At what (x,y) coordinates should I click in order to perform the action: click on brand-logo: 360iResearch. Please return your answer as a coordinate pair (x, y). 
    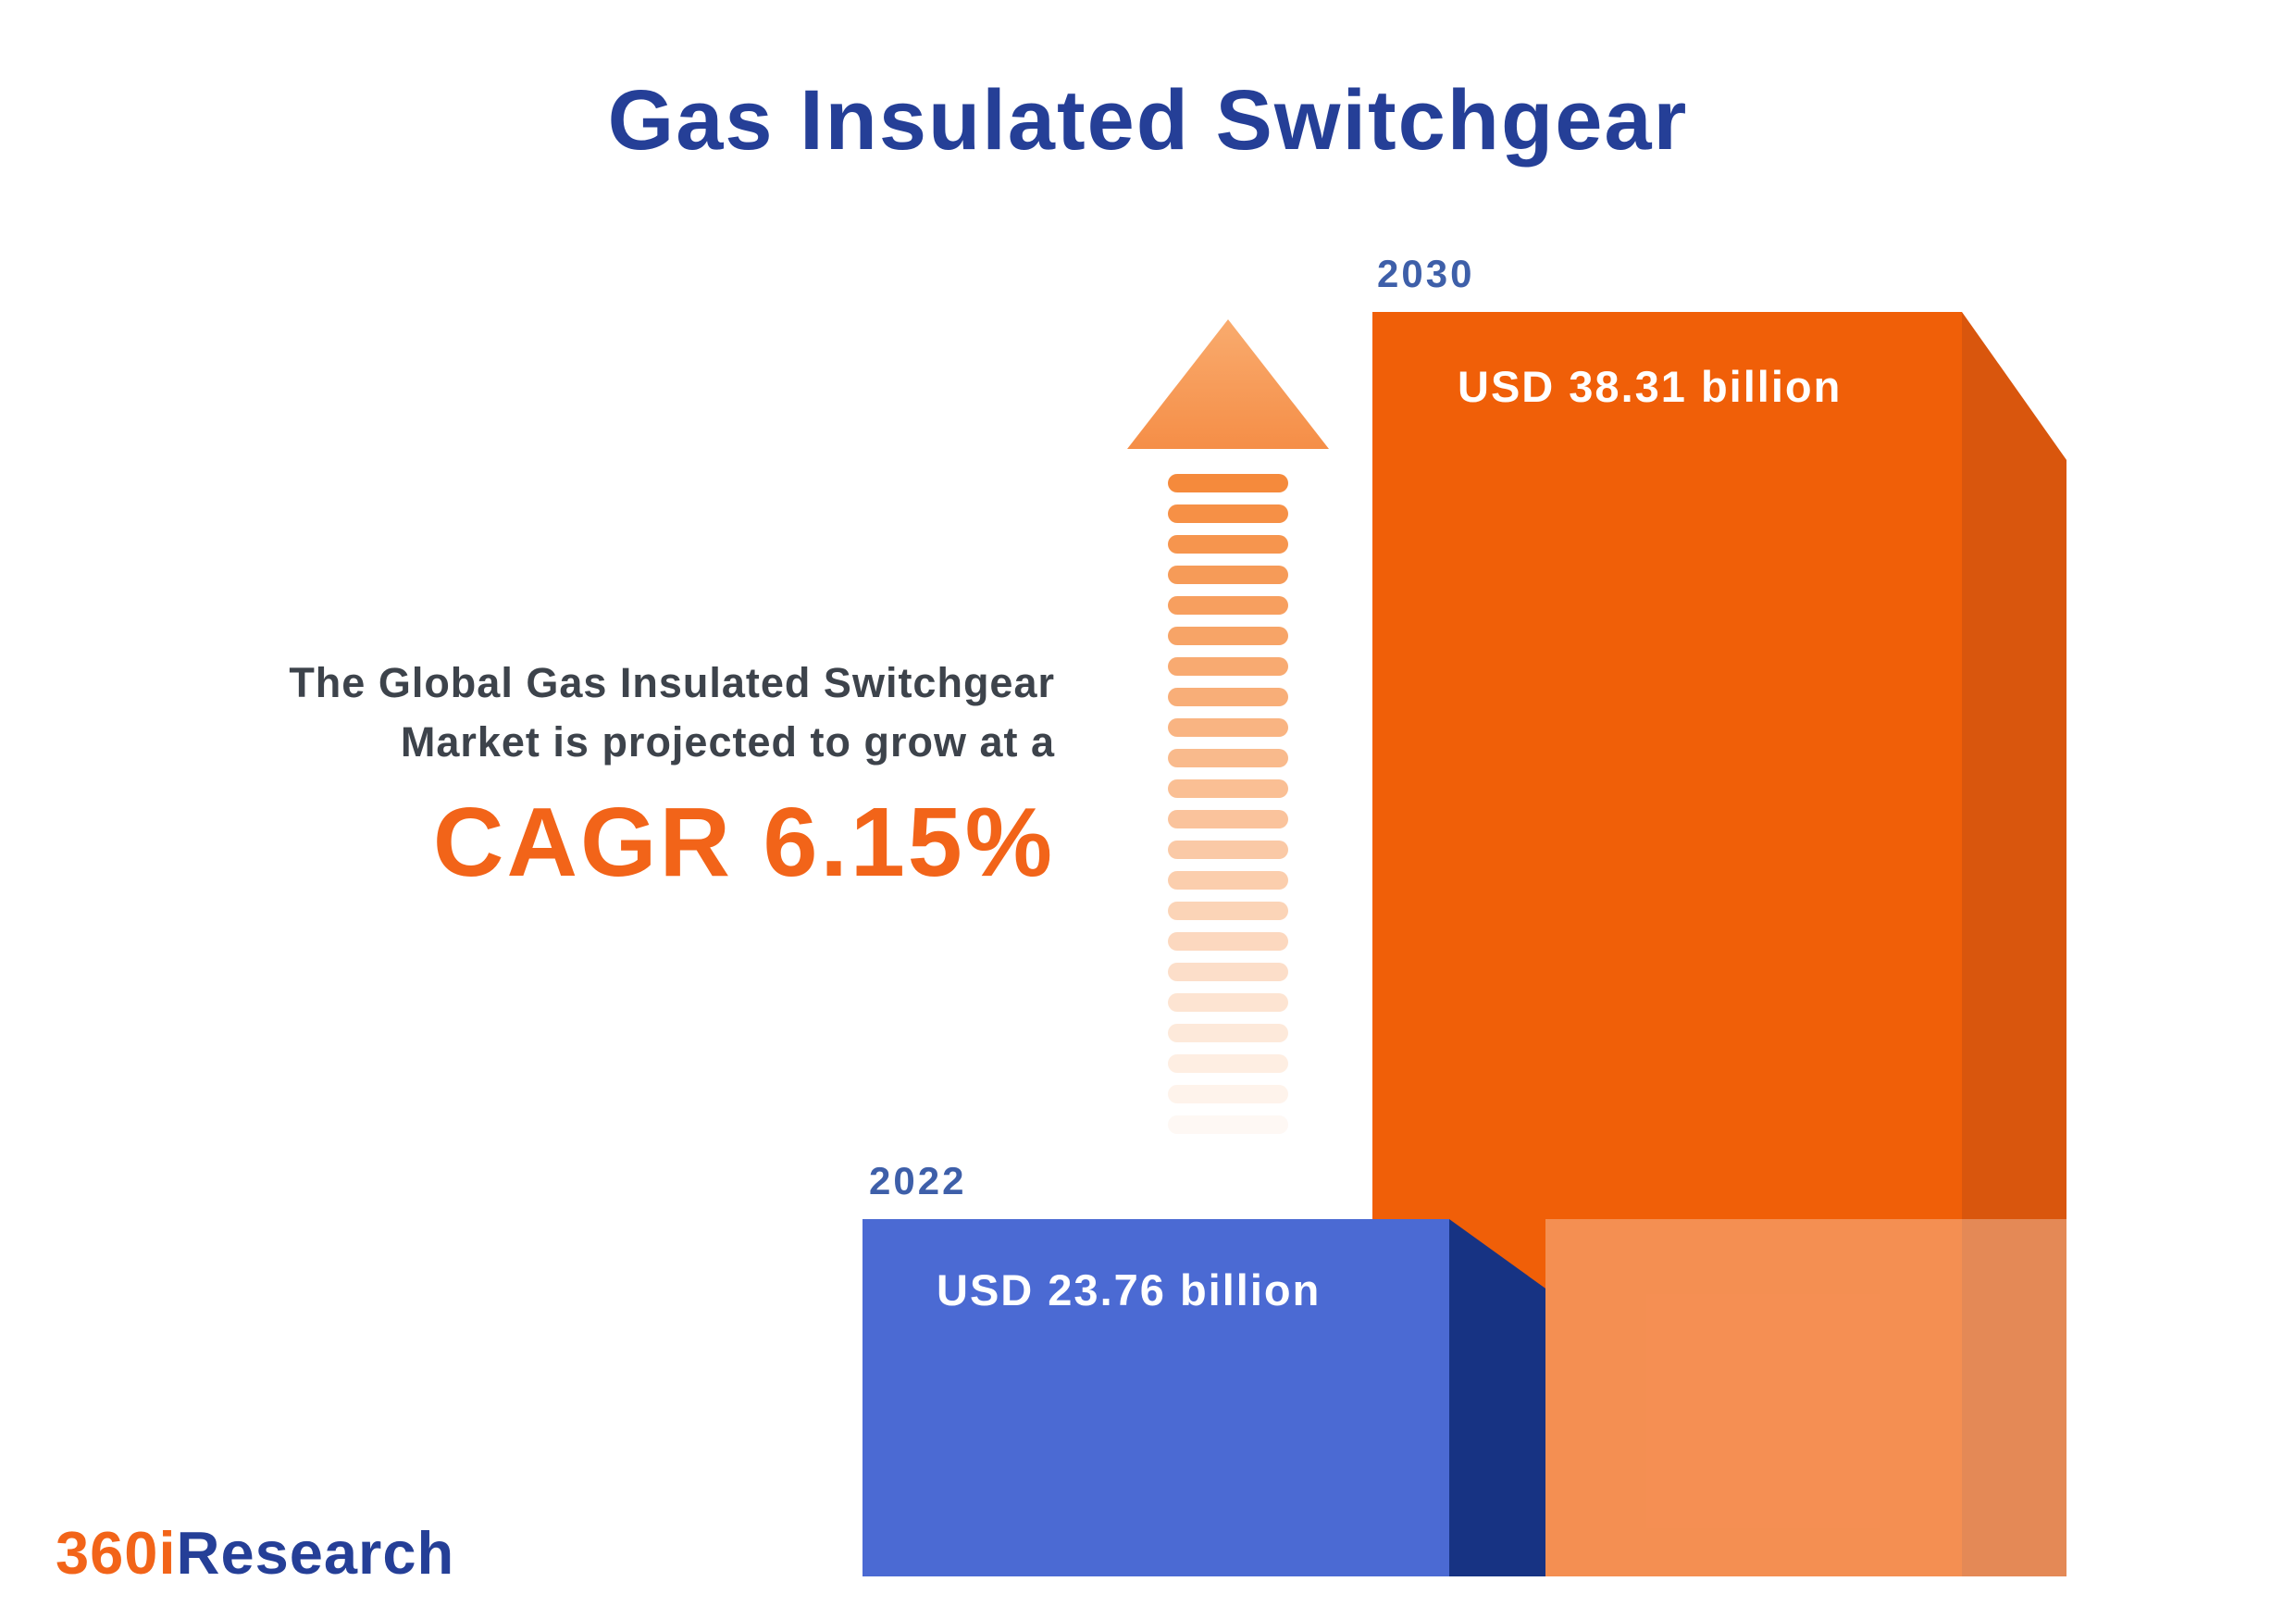
    Looking at the image, I should click on (255, 1553).